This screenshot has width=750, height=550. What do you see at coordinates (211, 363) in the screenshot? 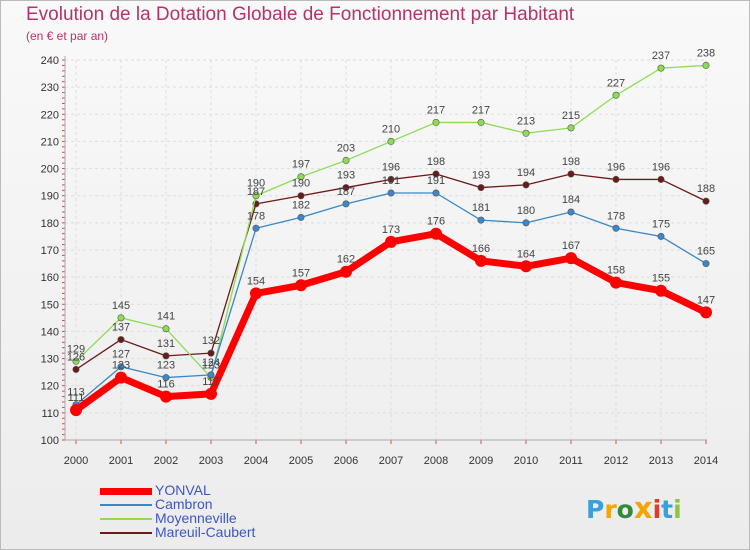
I see `data-label: 124` at bounding box center [211, 363].